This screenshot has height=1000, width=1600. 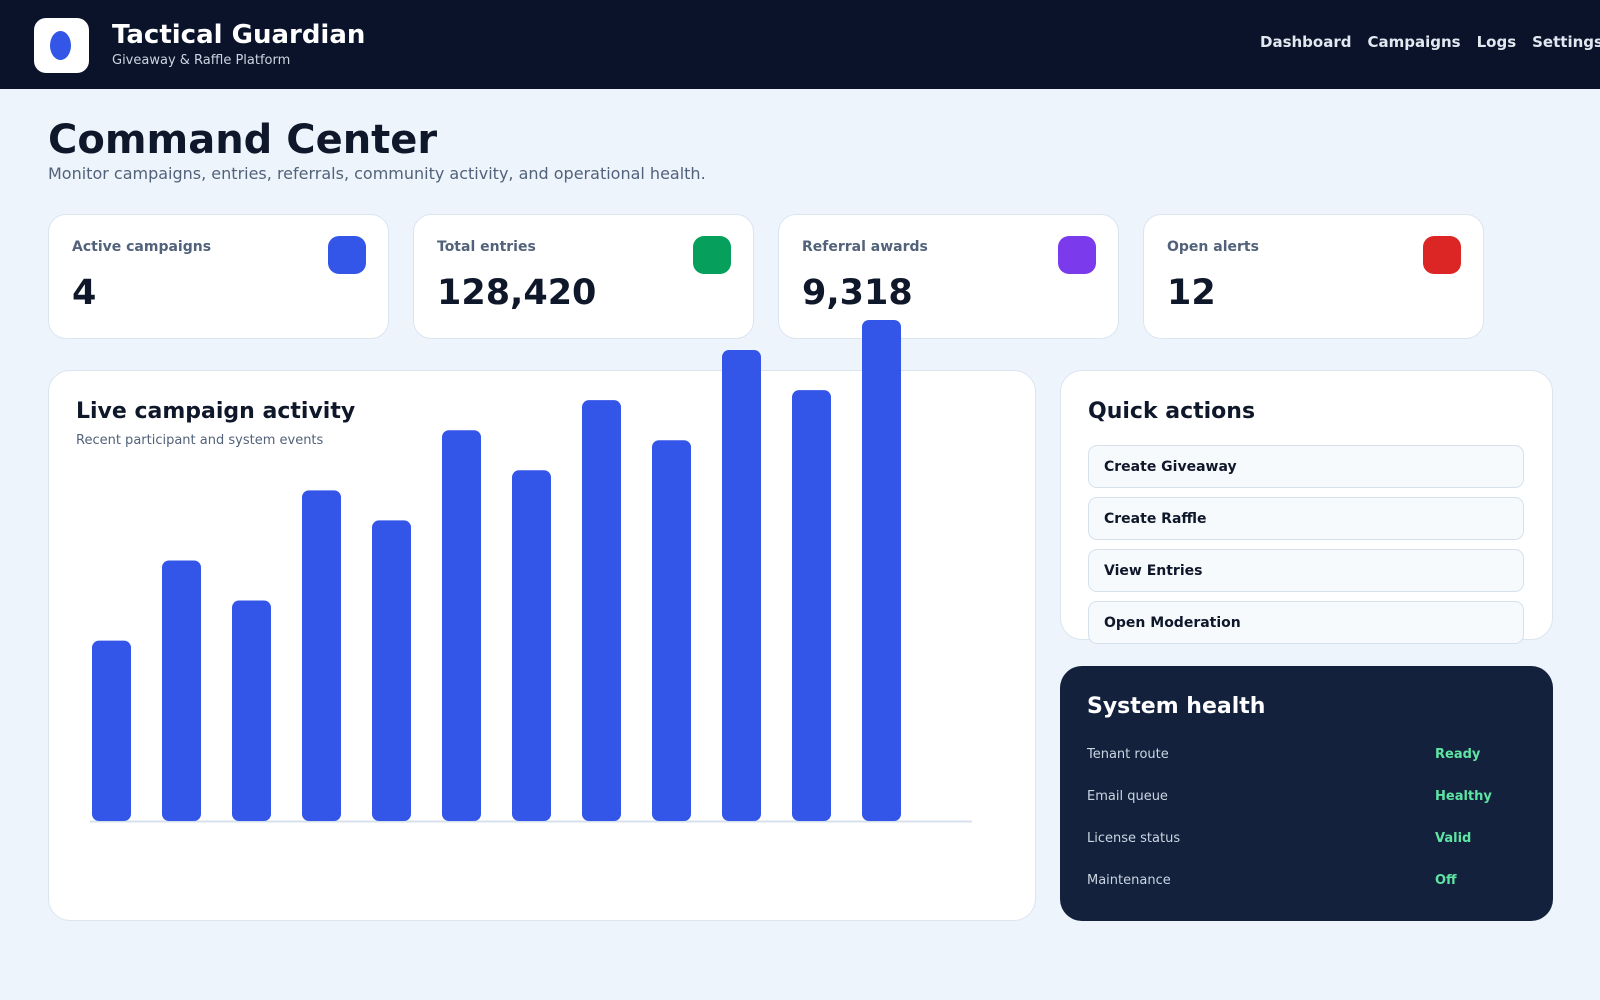 I want to click on stat-label: Total entries, so click(x=486, y=247).